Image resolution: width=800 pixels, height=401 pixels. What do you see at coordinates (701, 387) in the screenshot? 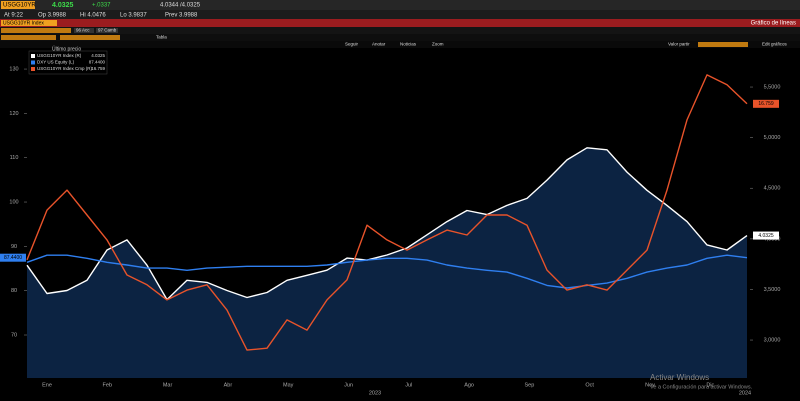
I see `watermark-text: Ve a Configuración para activar Windows.` at bounding box center [701, 387].